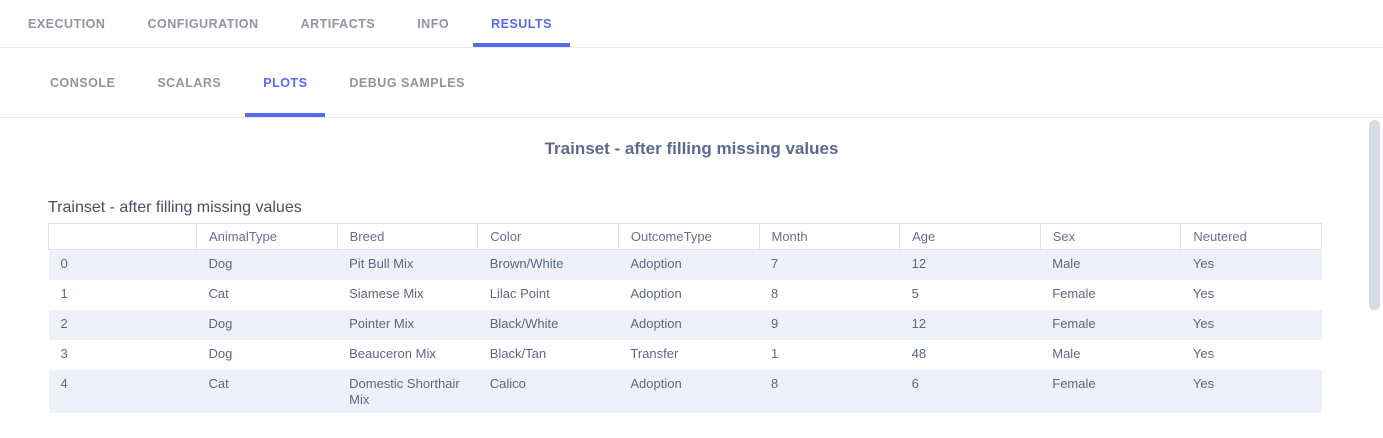 Image resolution: width=1383 pixels, height=438 pixels. What do you see at coordinates (122, 236) in the screenshot?
I see `column-header` at bounding box center [122, 236].